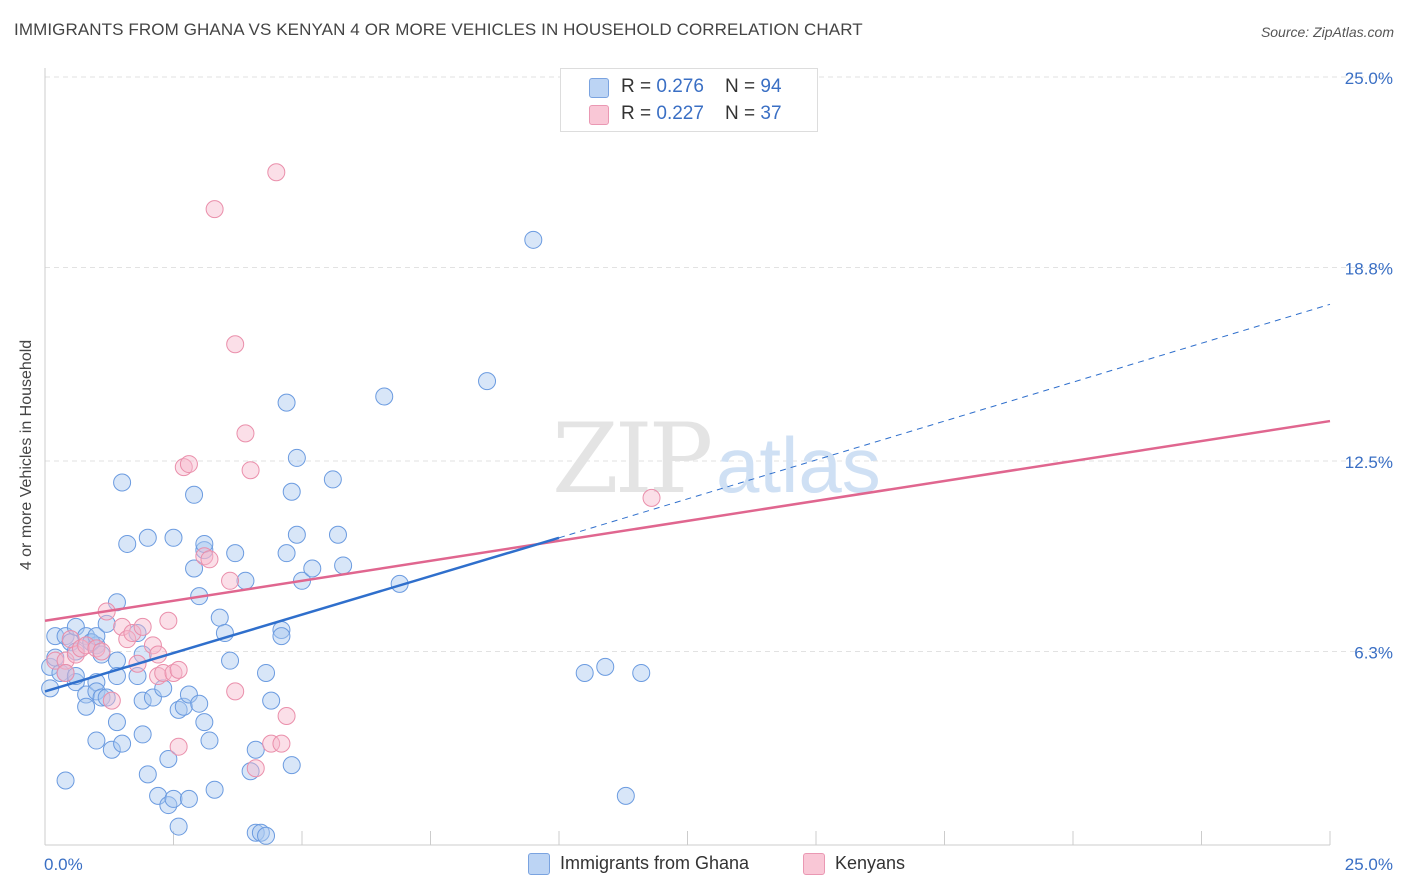 This screenshot has height=892, width=1406. I want to click on legend-swatch-kenya, so click(599, 115).